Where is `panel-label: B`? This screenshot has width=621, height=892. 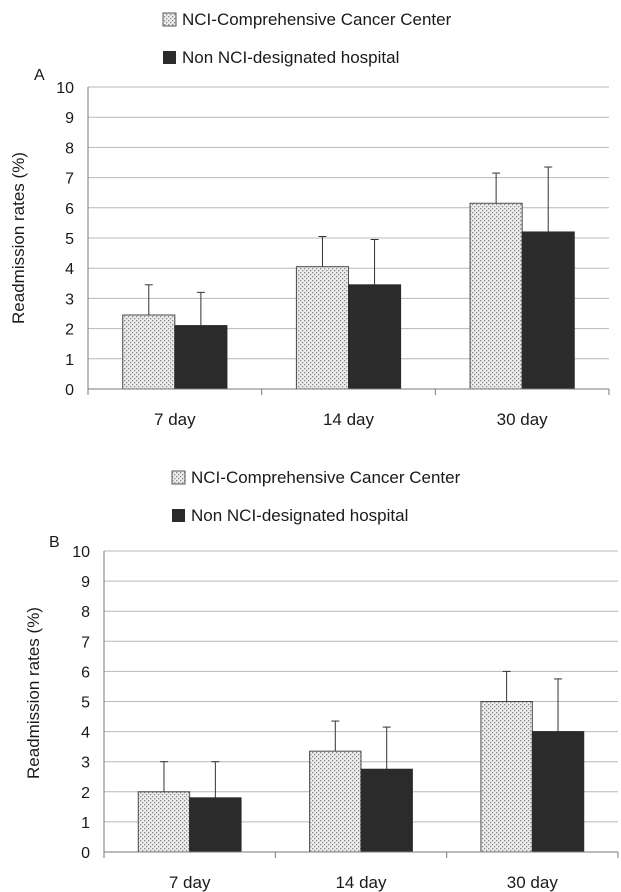
panel-label: B is located at coordinates (54, 542).